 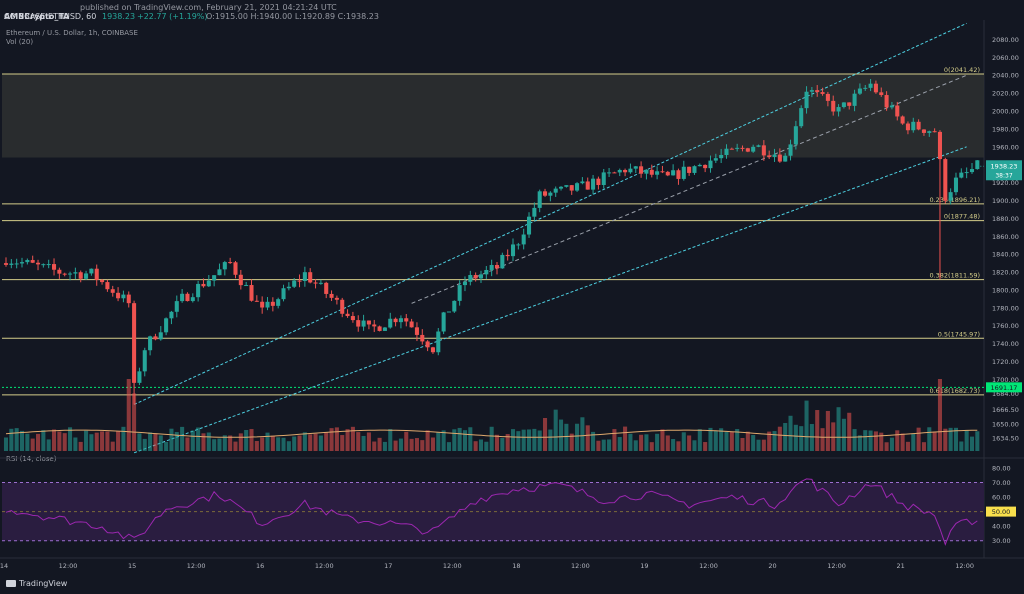 I want to click on publisher-name: AMBCrypto_TA, so click(x=37, y=16).